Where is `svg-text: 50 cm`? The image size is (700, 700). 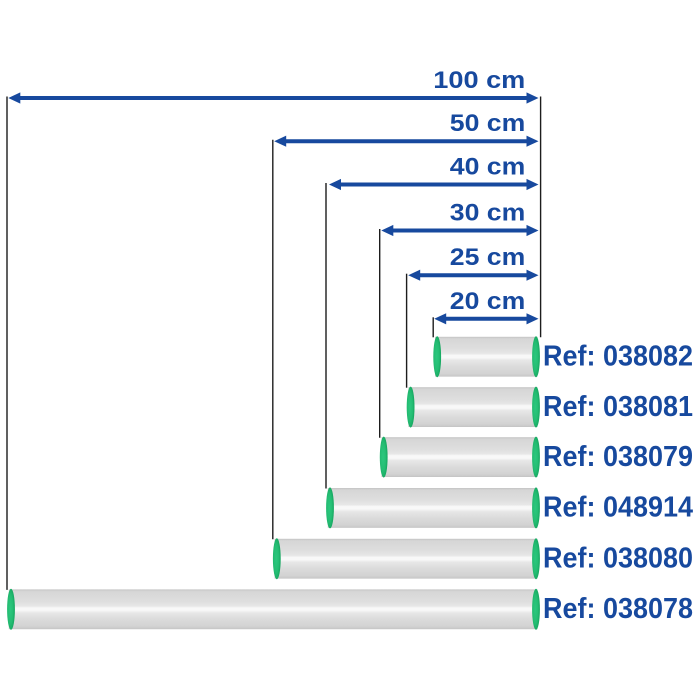 svg-text: 50 cm is located at coordinates (488, 123).